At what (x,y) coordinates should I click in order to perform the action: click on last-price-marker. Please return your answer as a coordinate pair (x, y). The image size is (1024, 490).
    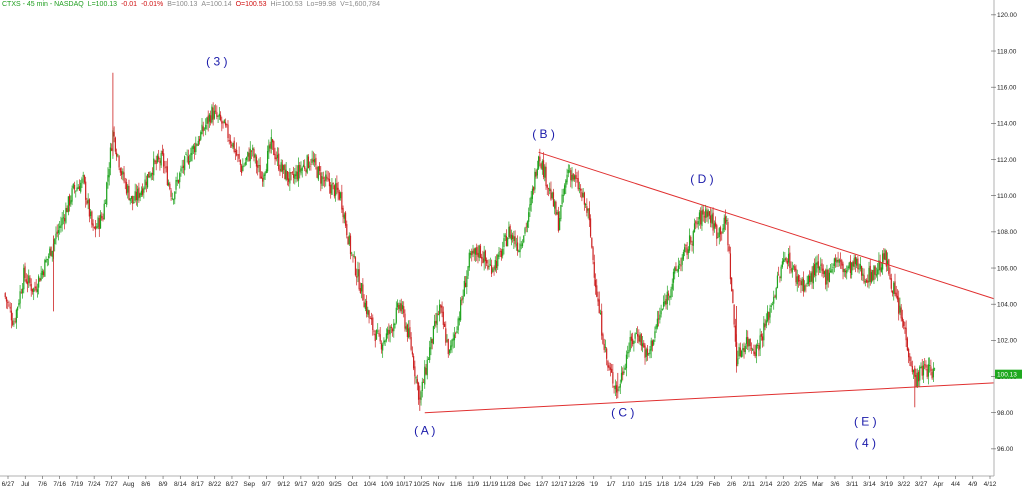
    Looking at the image, I should click on (1008, 374).